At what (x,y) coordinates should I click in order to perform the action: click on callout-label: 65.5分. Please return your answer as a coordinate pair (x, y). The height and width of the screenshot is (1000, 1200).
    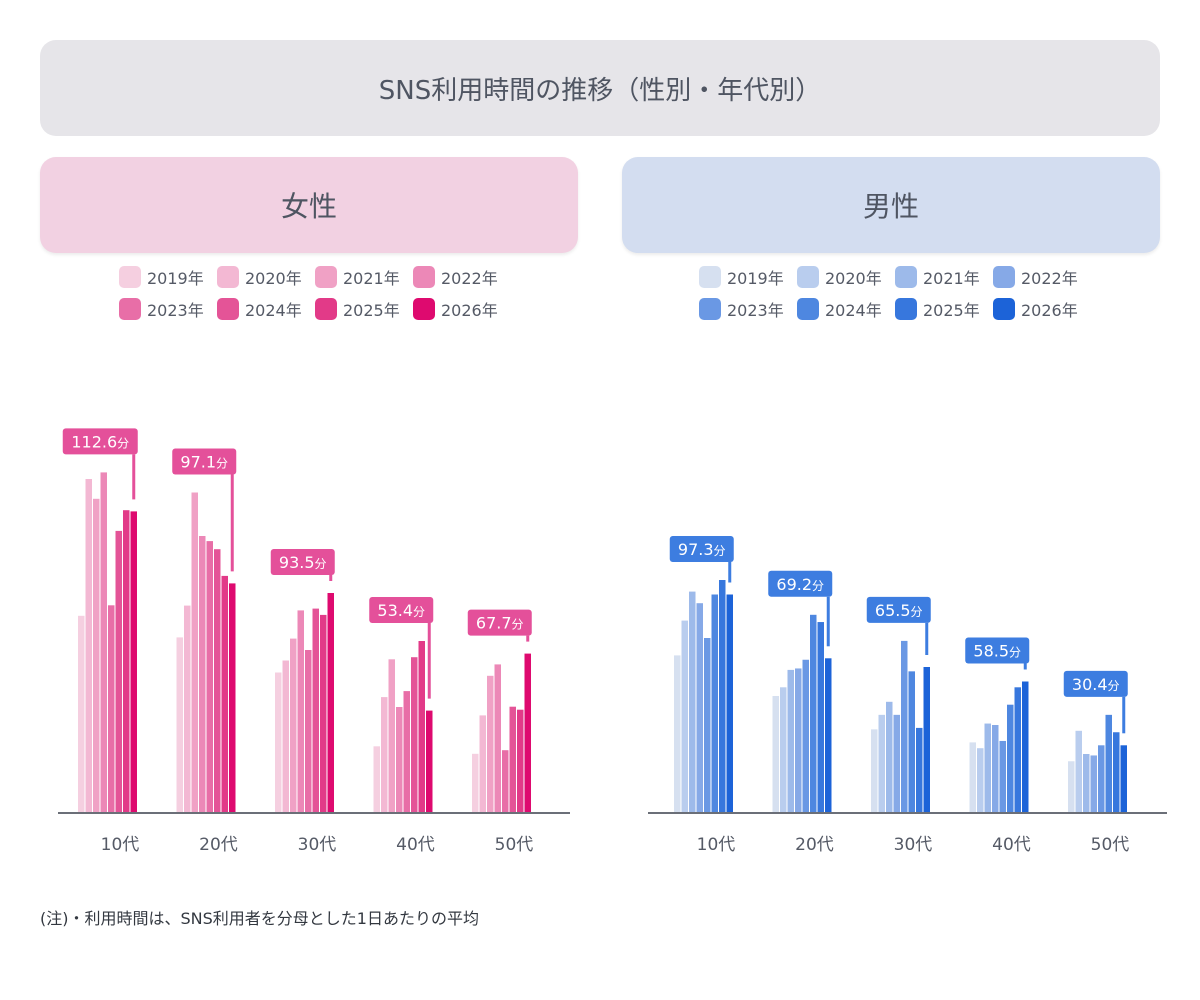
    Looking at the image, I should click on (899, 610).